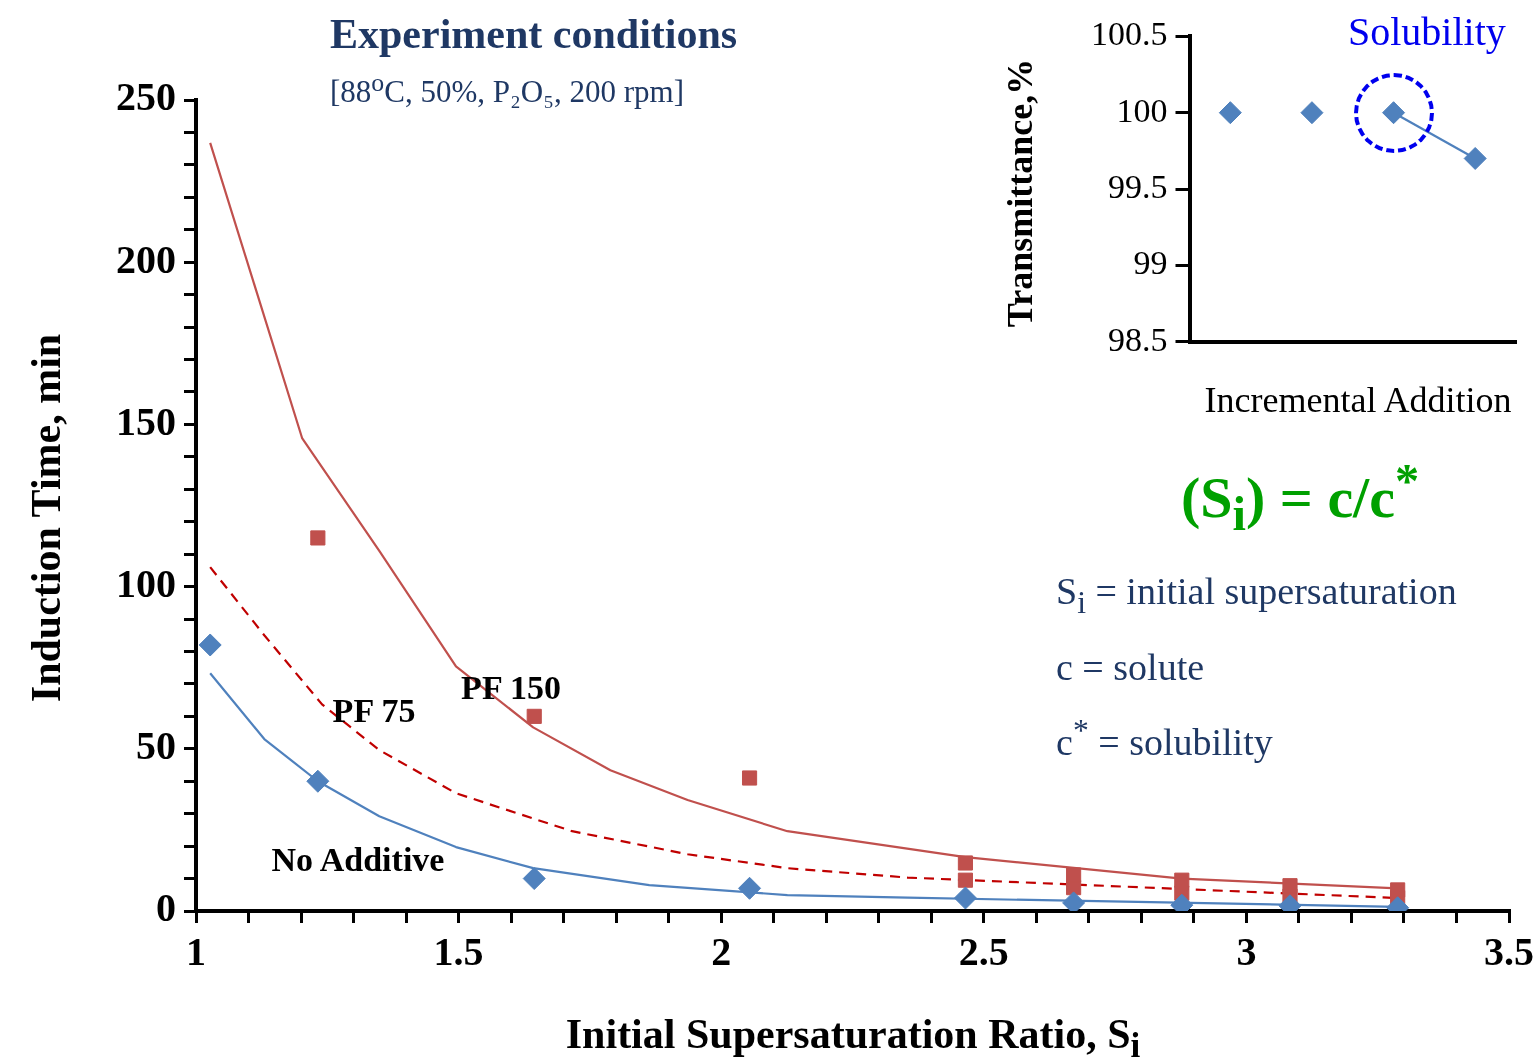 Image resolution: width=1534 pixels, height=1059 pixels. Describe the element at coordinates (1020, 193) in the screenshot. I see `y-axis-title: Transmittance,%` at that location.